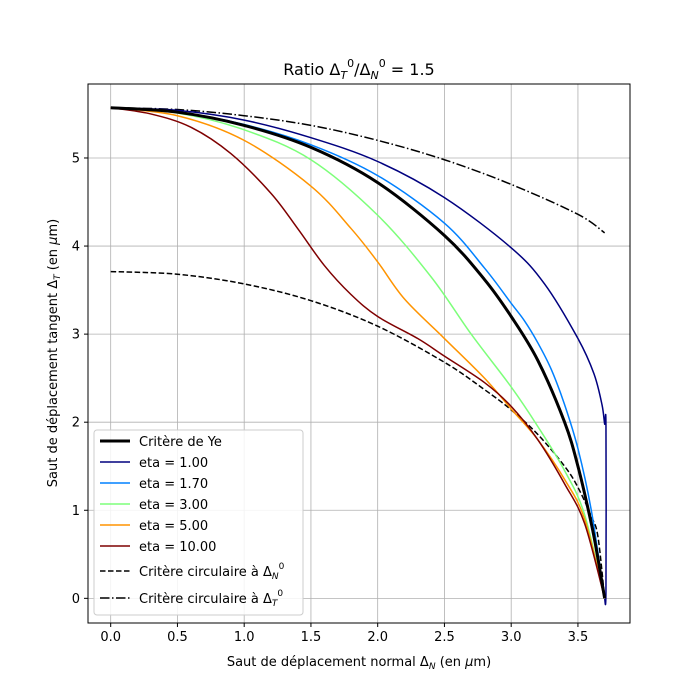  I want to click on legend-item-circ-n: Critère circulaire à ΔN0, so click(192, 572).